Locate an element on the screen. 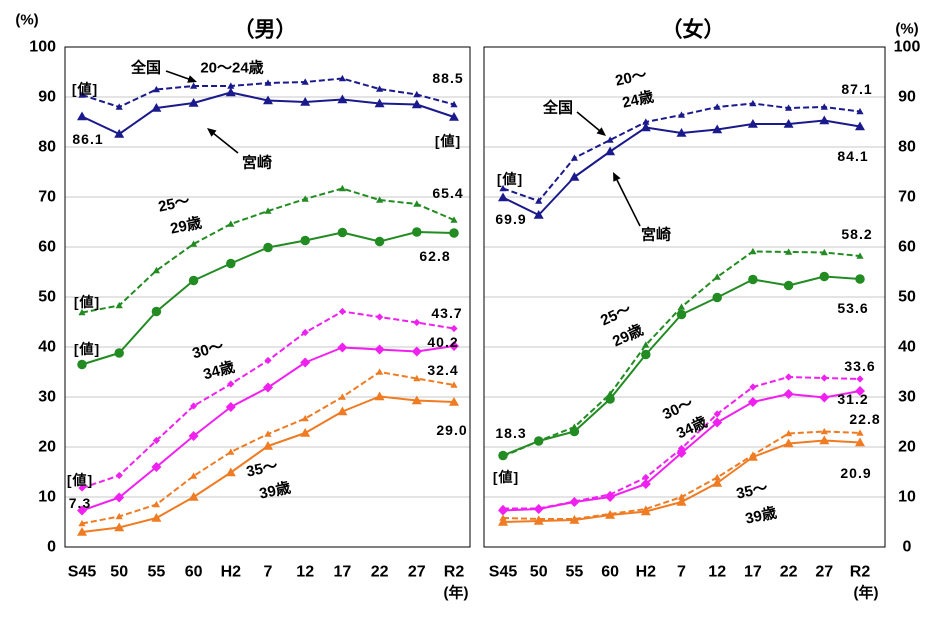 The image size is (932, 619). data-label: 58.2 is located at coordinates (856, 234).